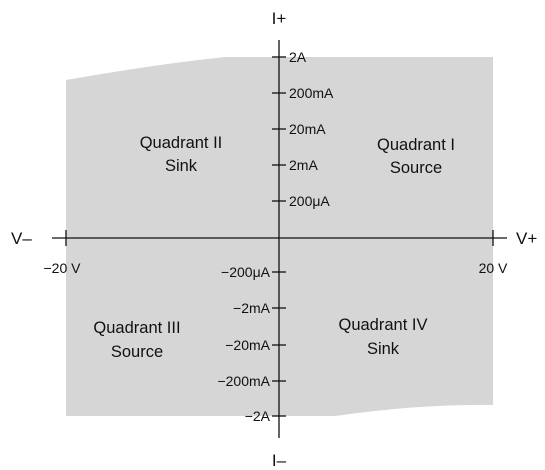  What do you see at coordinates (493, 268) in the screenshot?
I see `x-tick-right-label: 20 V` at bounding box center [493, 268].